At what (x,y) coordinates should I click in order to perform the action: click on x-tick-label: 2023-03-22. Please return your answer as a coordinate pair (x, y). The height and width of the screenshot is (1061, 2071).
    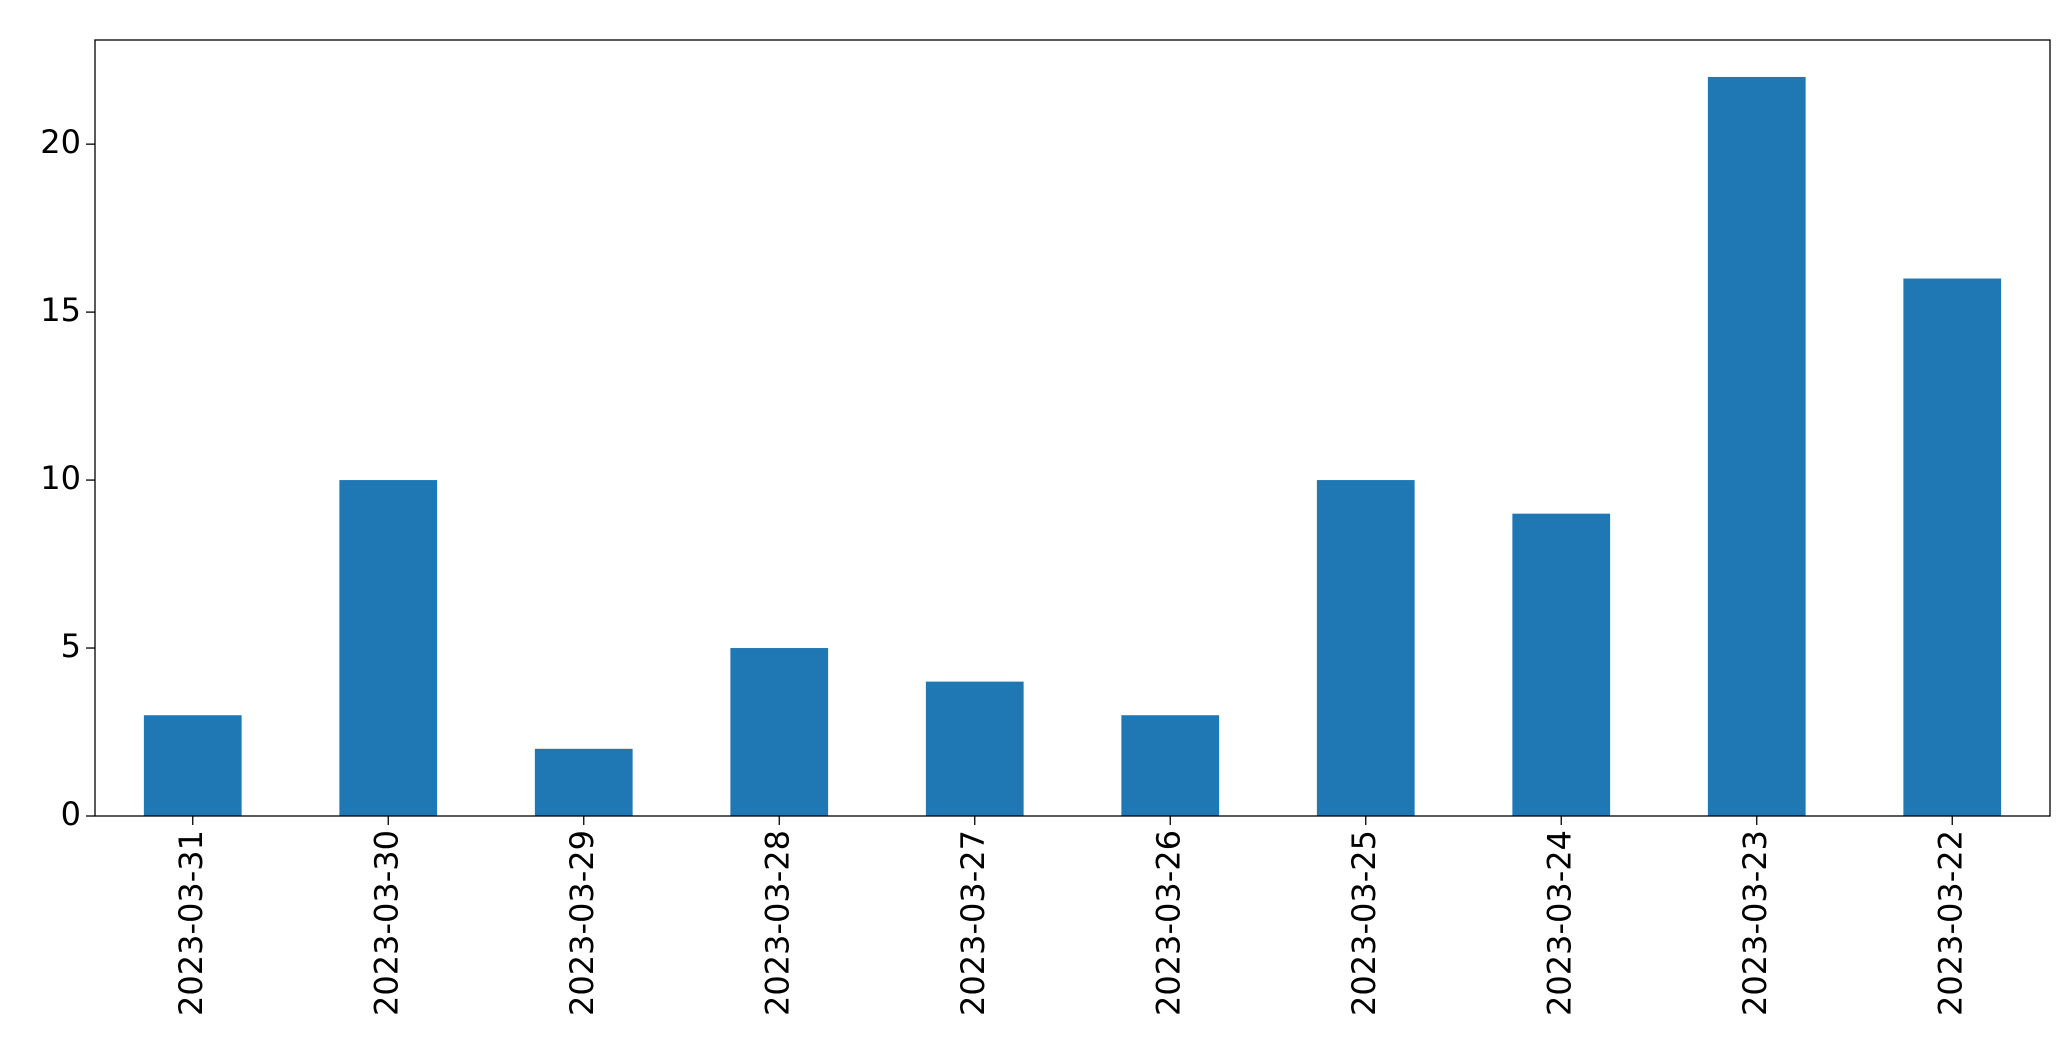
    Looking at the image, I should click on (1950, 923).